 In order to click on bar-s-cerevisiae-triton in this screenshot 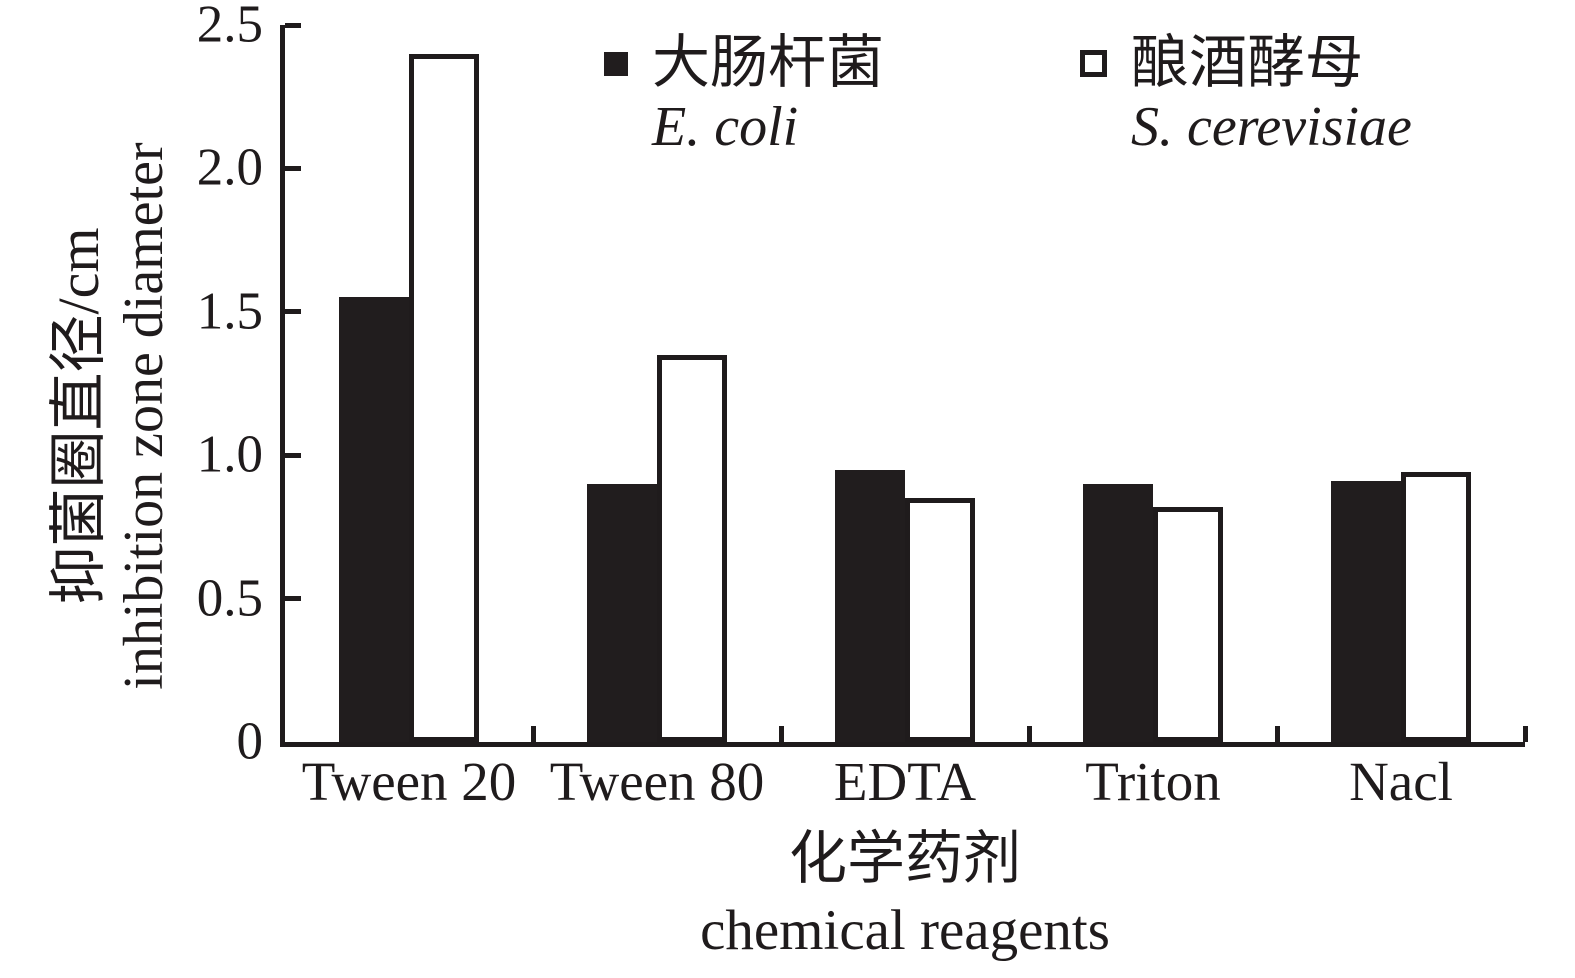, I will do `click(1188, 624)`.